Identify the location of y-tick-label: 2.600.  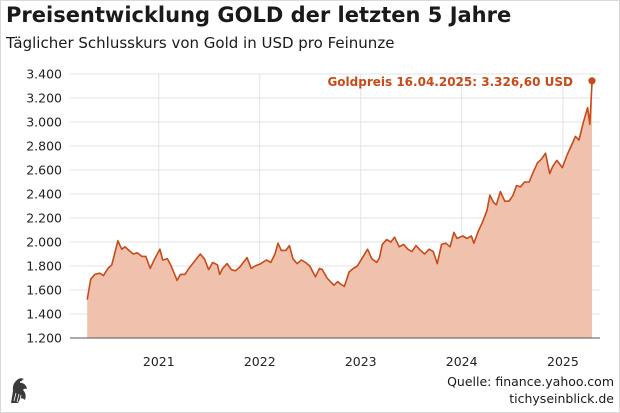
(44, 170).